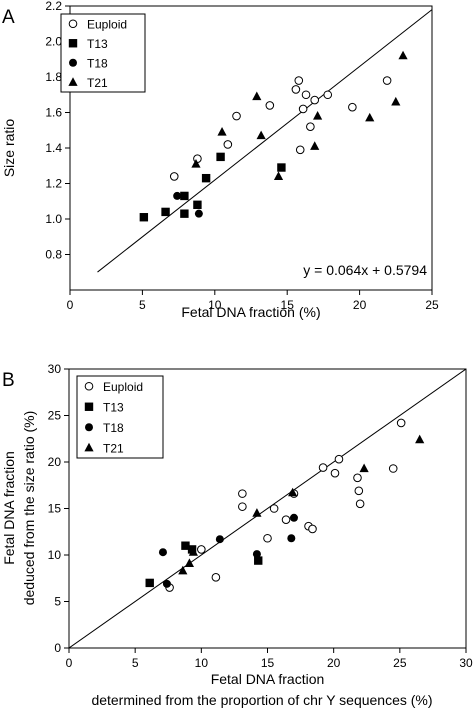  I want to click on y-tick-label: 1.0, so click(53, 219).